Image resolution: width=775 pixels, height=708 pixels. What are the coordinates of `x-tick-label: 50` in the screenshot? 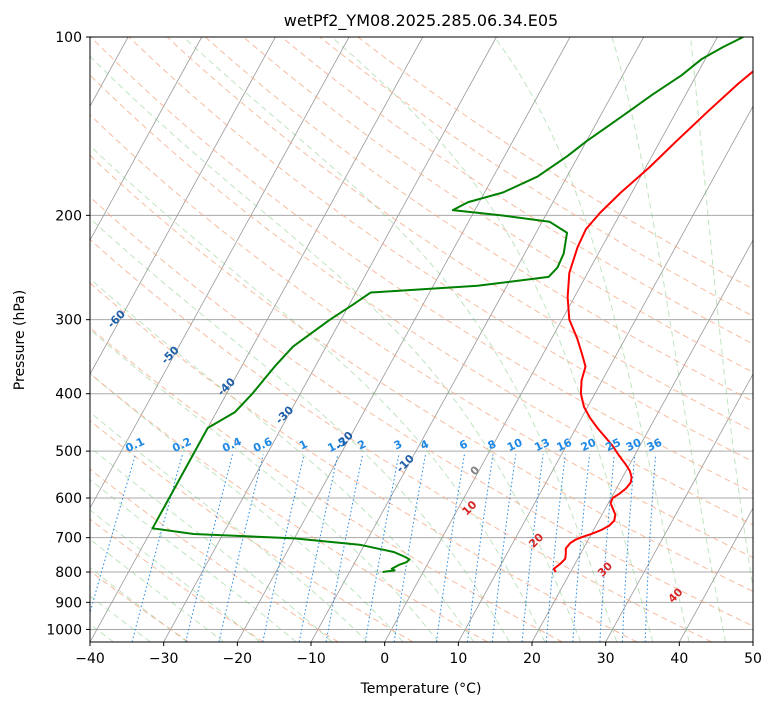 It's located at (753, 659).